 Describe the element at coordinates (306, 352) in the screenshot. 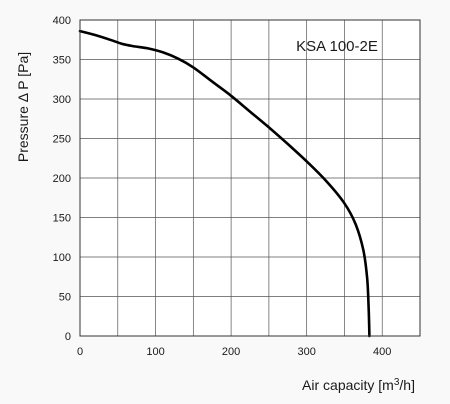

I see `x-tick-label: 300` at that location.